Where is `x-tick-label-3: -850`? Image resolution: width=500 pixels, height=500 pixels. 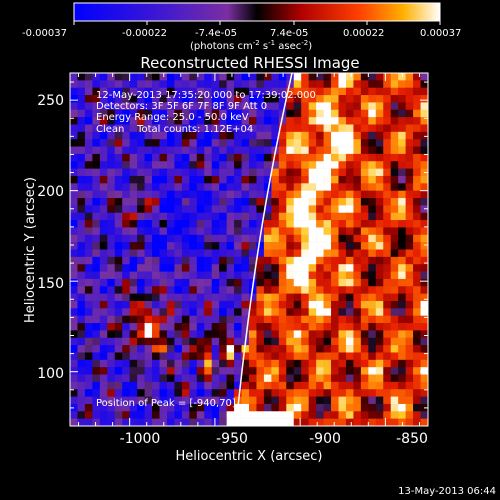 x-tick-label-3: -850 is located at coordinates (412, 439).